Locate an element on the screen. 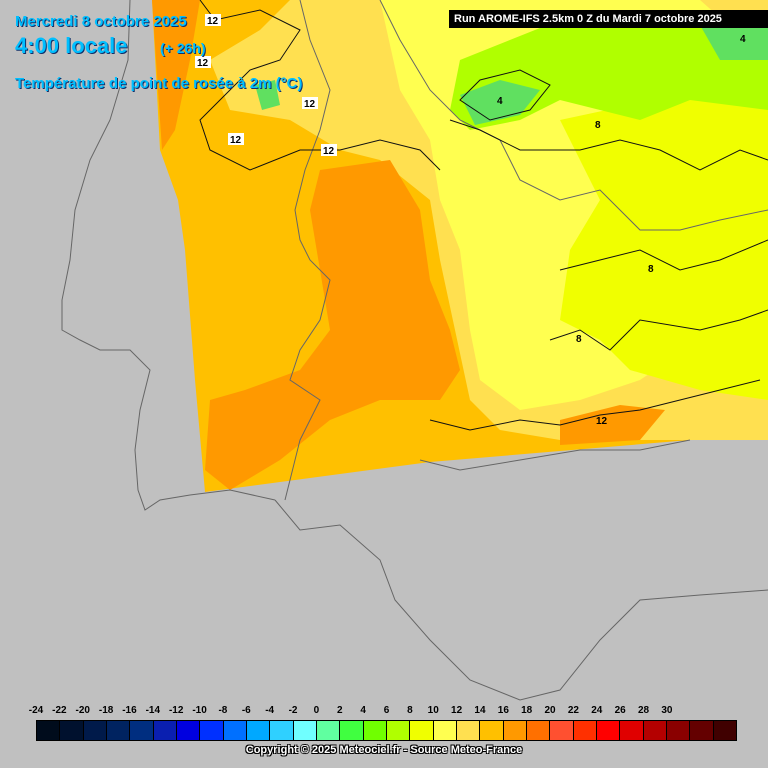  legend-tick-label: -8 is located at coordinates (223, 710).